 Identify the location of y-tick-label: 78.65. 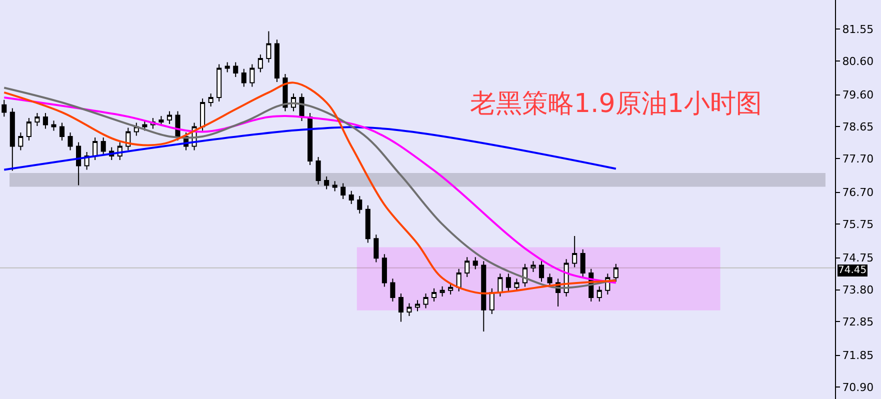
(858, 127).